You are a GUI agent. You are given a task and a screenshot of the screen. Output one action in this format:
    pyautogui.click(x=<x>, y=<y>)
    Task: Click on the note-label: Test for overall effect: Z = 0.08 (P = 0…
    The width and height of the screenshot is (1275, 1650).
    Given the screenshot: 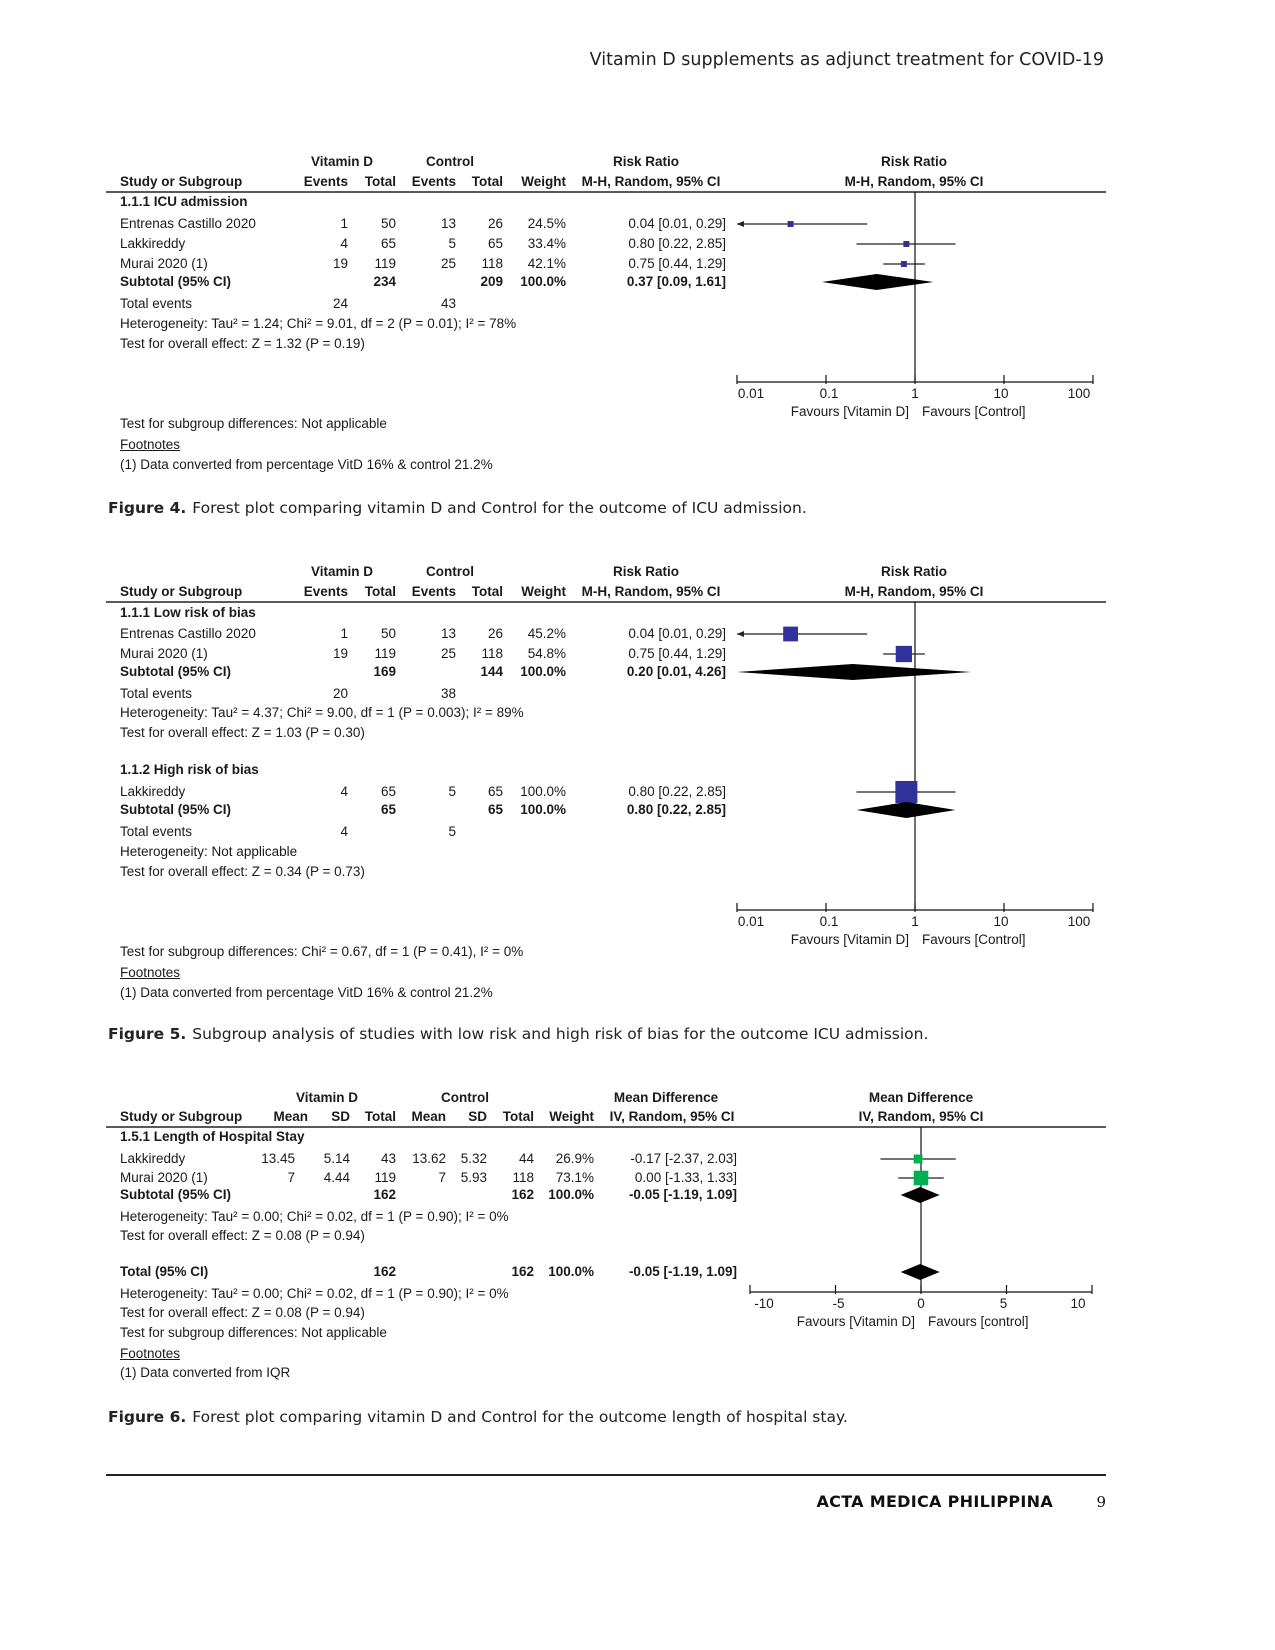 What is the action you would take?
    pyautogui.click(x=242, y=1312)
    